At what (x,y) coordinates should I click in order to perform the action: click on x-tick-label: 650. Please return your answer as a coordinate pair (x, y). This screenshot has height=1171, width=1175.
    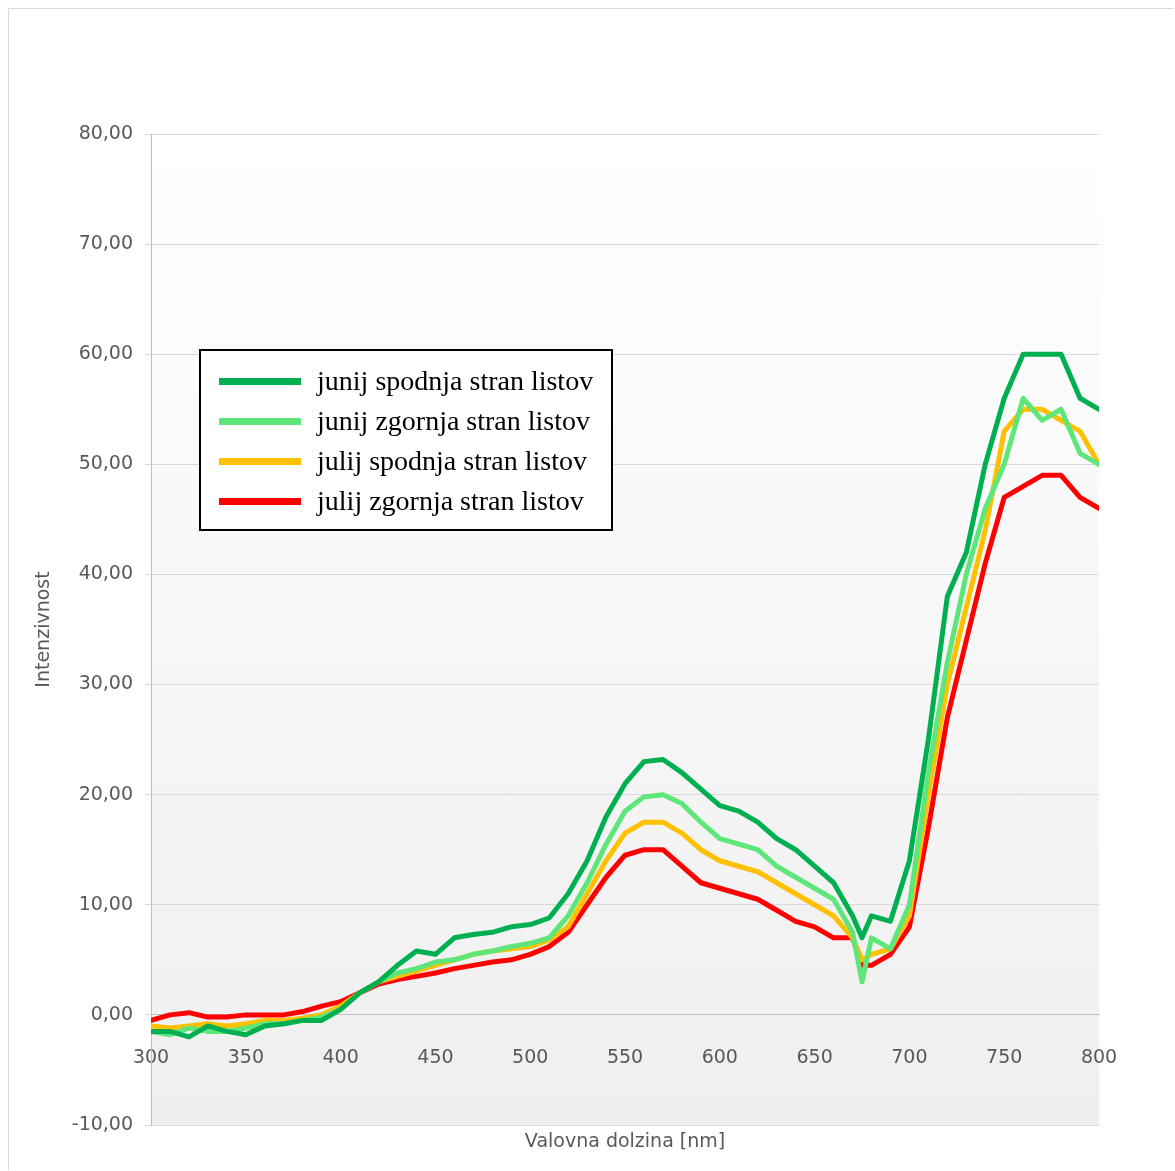
    Looking at the image, I should click on (814, 1056).